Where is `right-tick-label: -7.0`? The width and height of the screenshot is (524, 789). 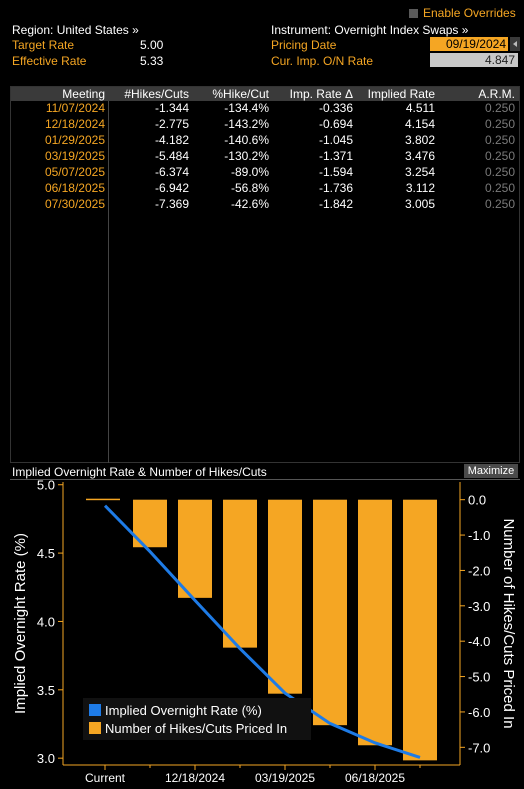
right-tick-label: -7.0 is located at coordinates (479, 747).